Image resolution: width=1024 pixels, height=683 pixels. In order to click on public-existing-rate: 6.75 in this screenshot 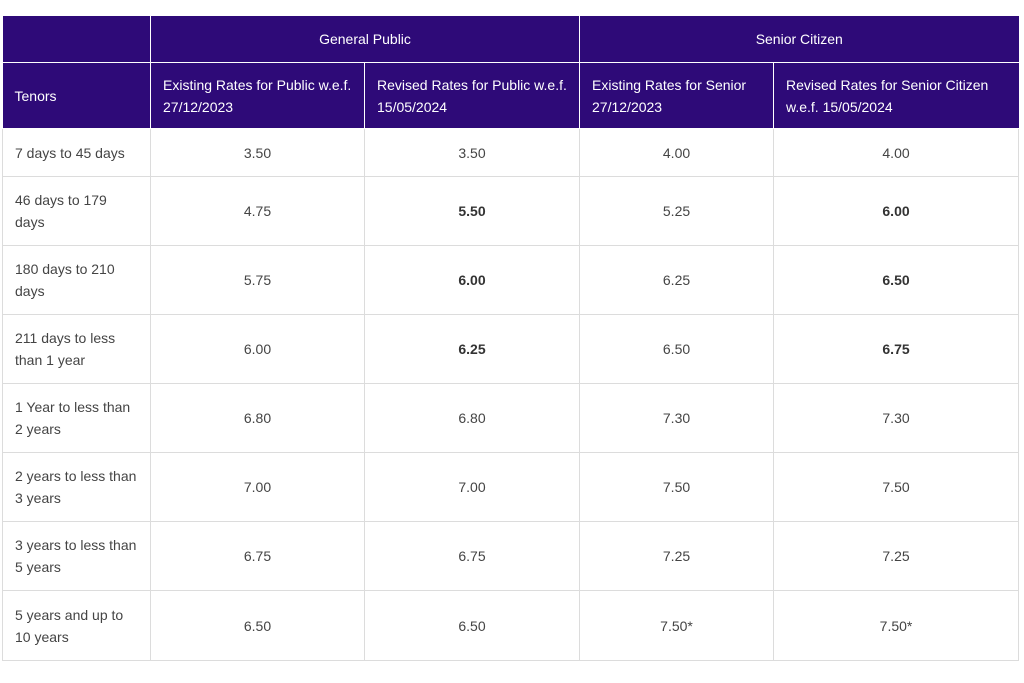, I will do `click(257, 556)`.